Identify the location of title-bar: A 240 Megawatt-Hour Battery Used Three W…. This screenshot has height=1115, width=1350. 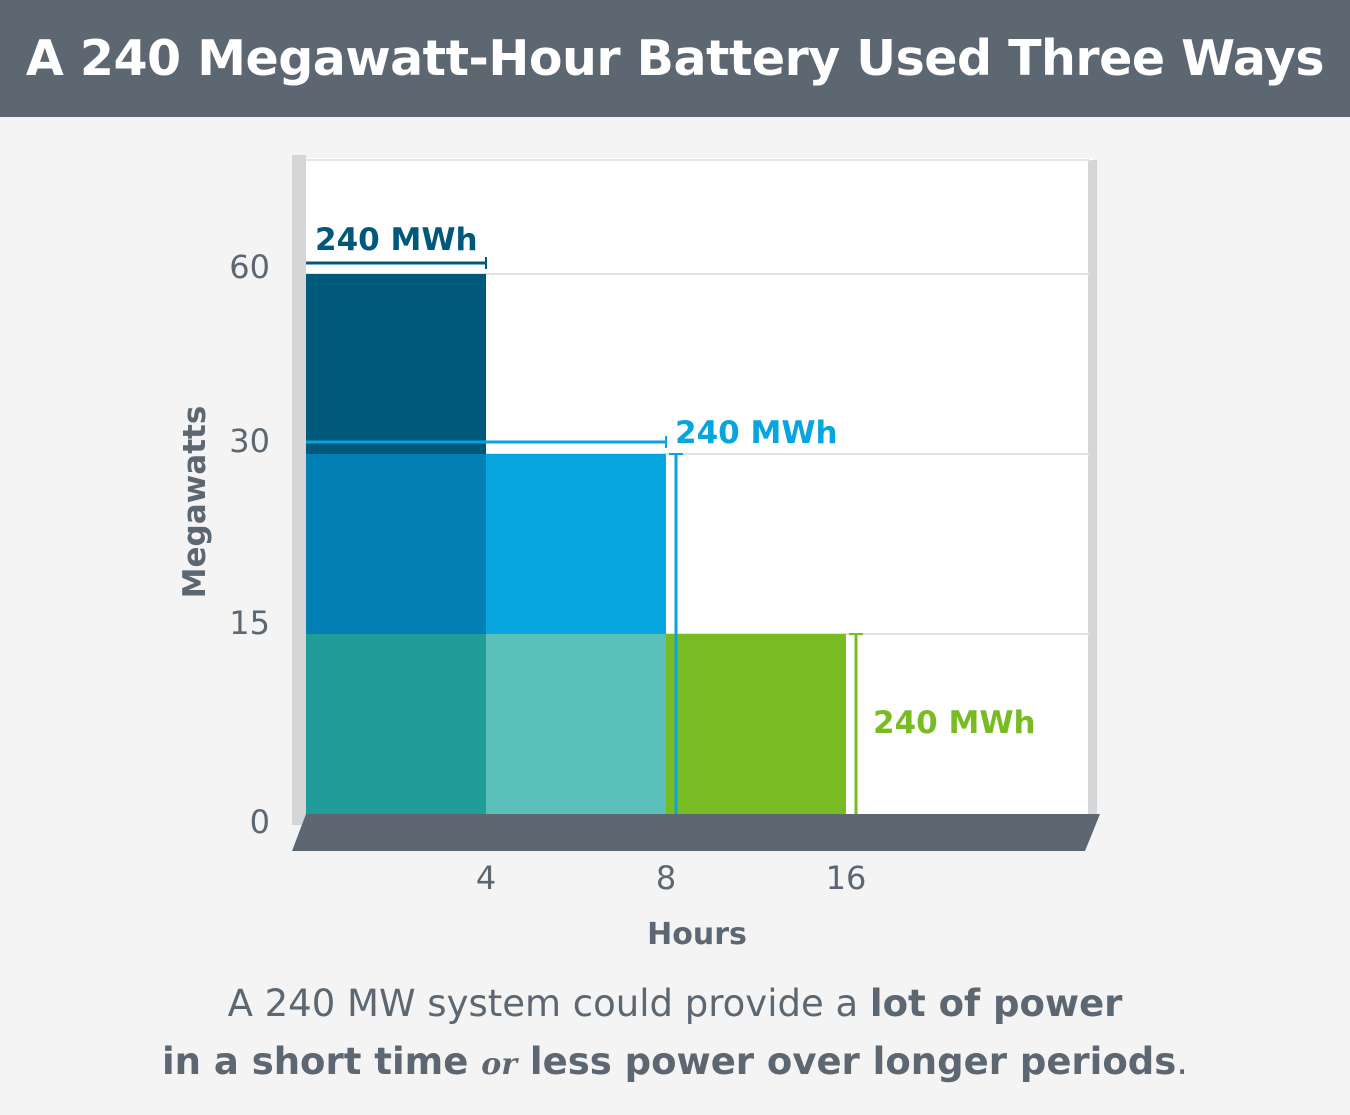
(675, 58).